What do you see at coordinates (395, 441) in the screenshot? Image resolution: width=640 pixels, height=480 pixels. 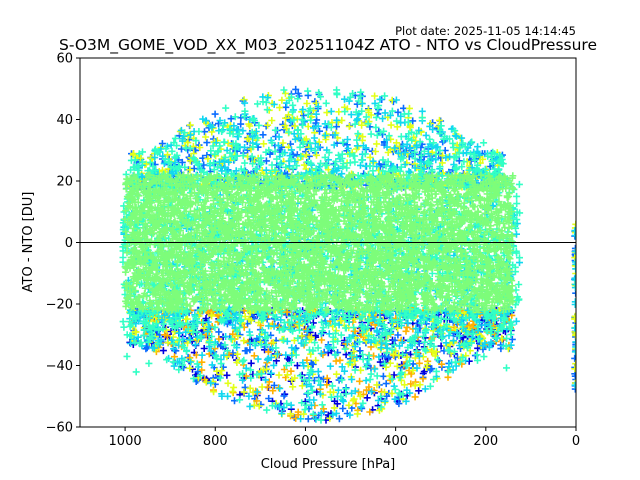 I see `x-tick-label: 400` at bounding box center [395, 441].